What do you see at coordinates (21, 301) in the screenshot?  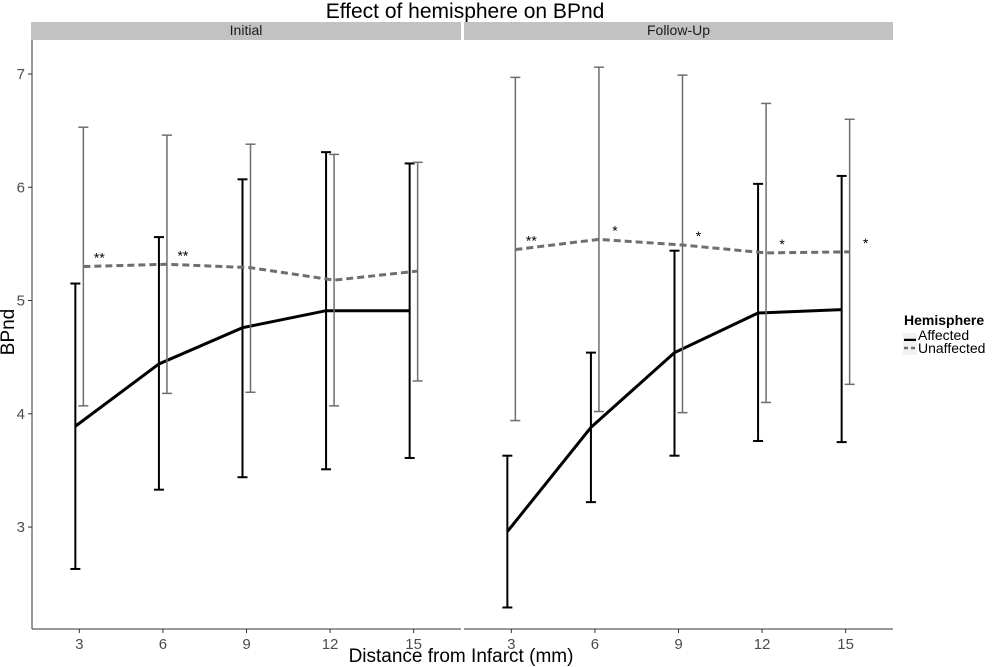 I see `y-tick-label: 5` at bounding box center [21, 301].